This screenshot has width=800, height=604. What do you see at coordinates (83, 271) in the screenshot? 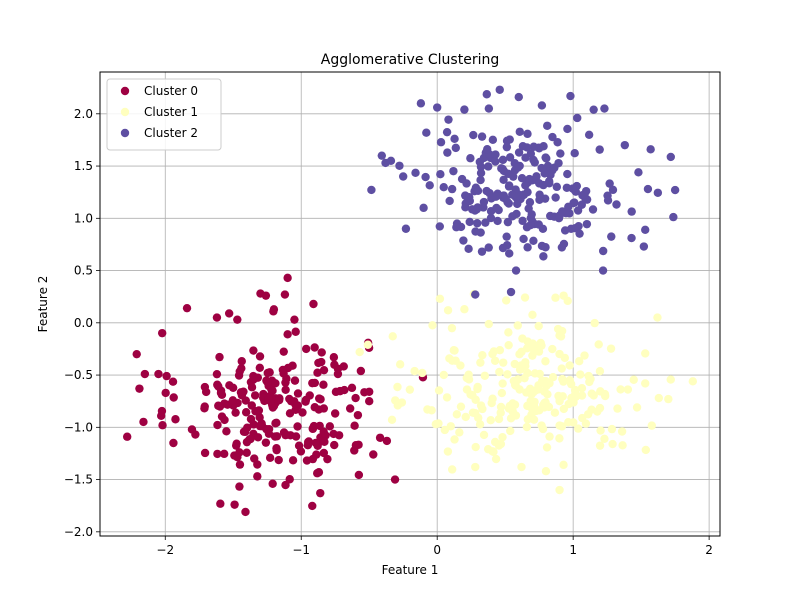
I see `y-tick-label: 0.5` at bounding box center [83, 271].